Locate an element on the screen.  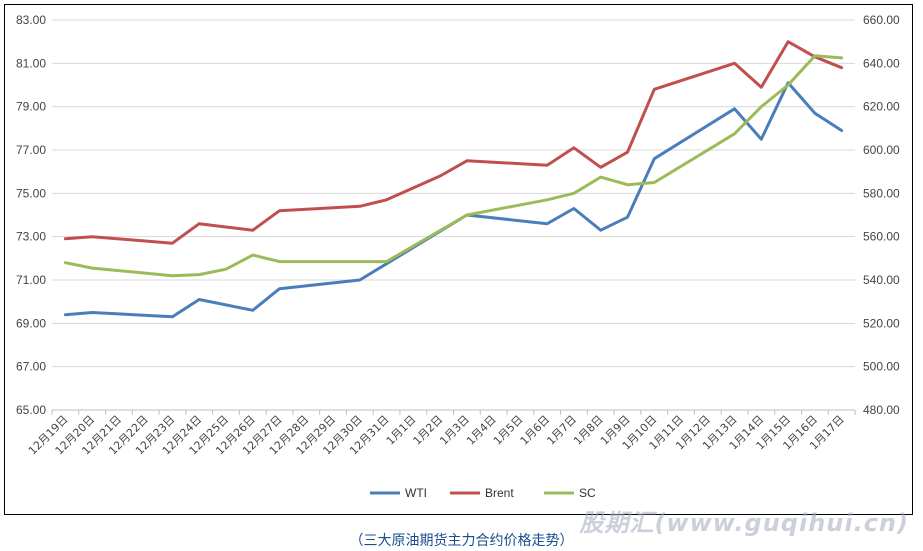
left-axis-tick-label: 75.00 is located at coordinates (31, 193).